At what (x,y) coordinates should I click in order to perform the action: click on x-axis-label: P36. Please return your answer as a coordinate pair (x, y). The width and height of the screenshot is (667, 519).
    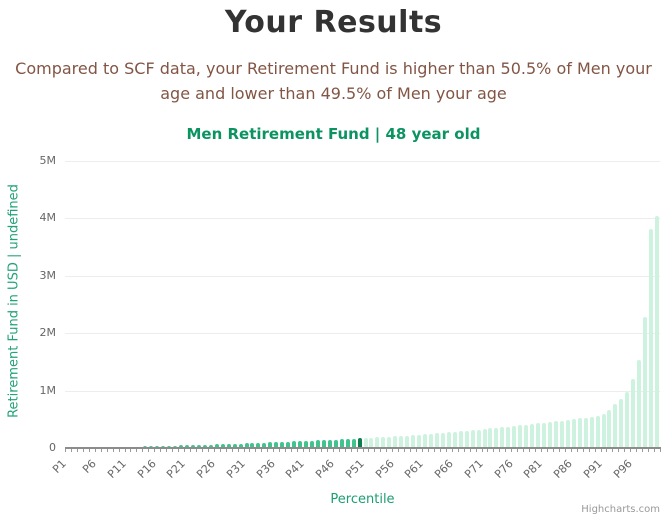
    Looking at the image, I should click on (265, 469).